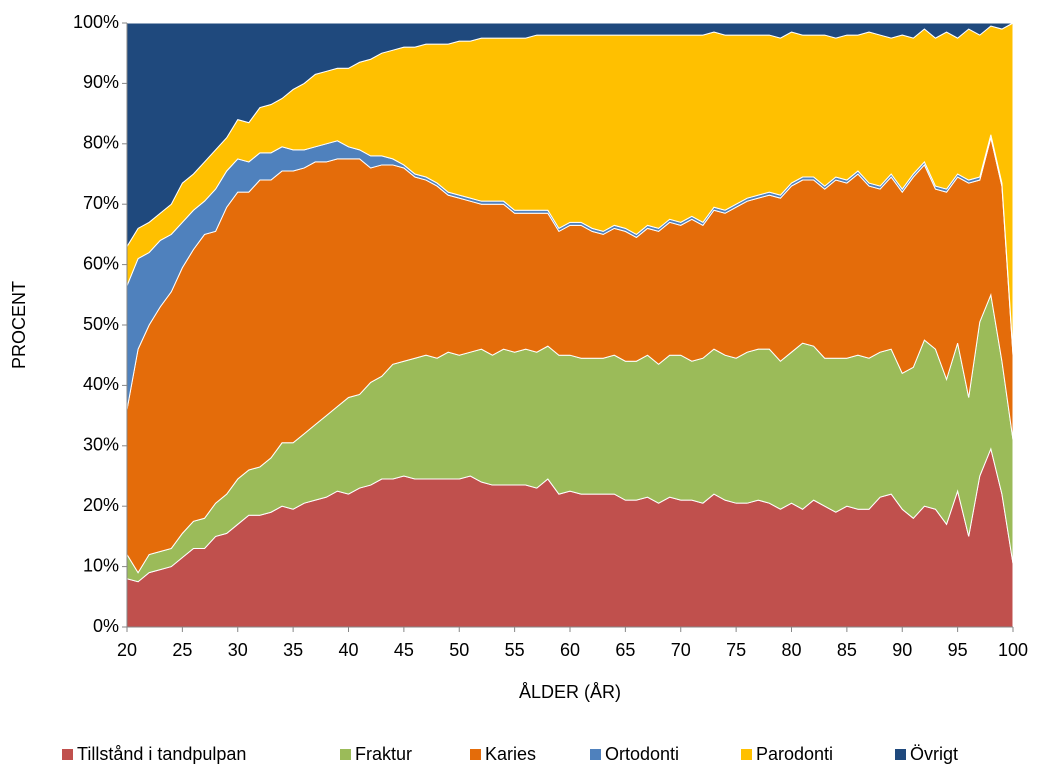 The width and height of the screenshot is (1038, 772). What do you see at coordinates (161, 754) in the screenshot?
I see `legend-label: Tillstånd i tandpulpan` at bounding box center [161, 754].